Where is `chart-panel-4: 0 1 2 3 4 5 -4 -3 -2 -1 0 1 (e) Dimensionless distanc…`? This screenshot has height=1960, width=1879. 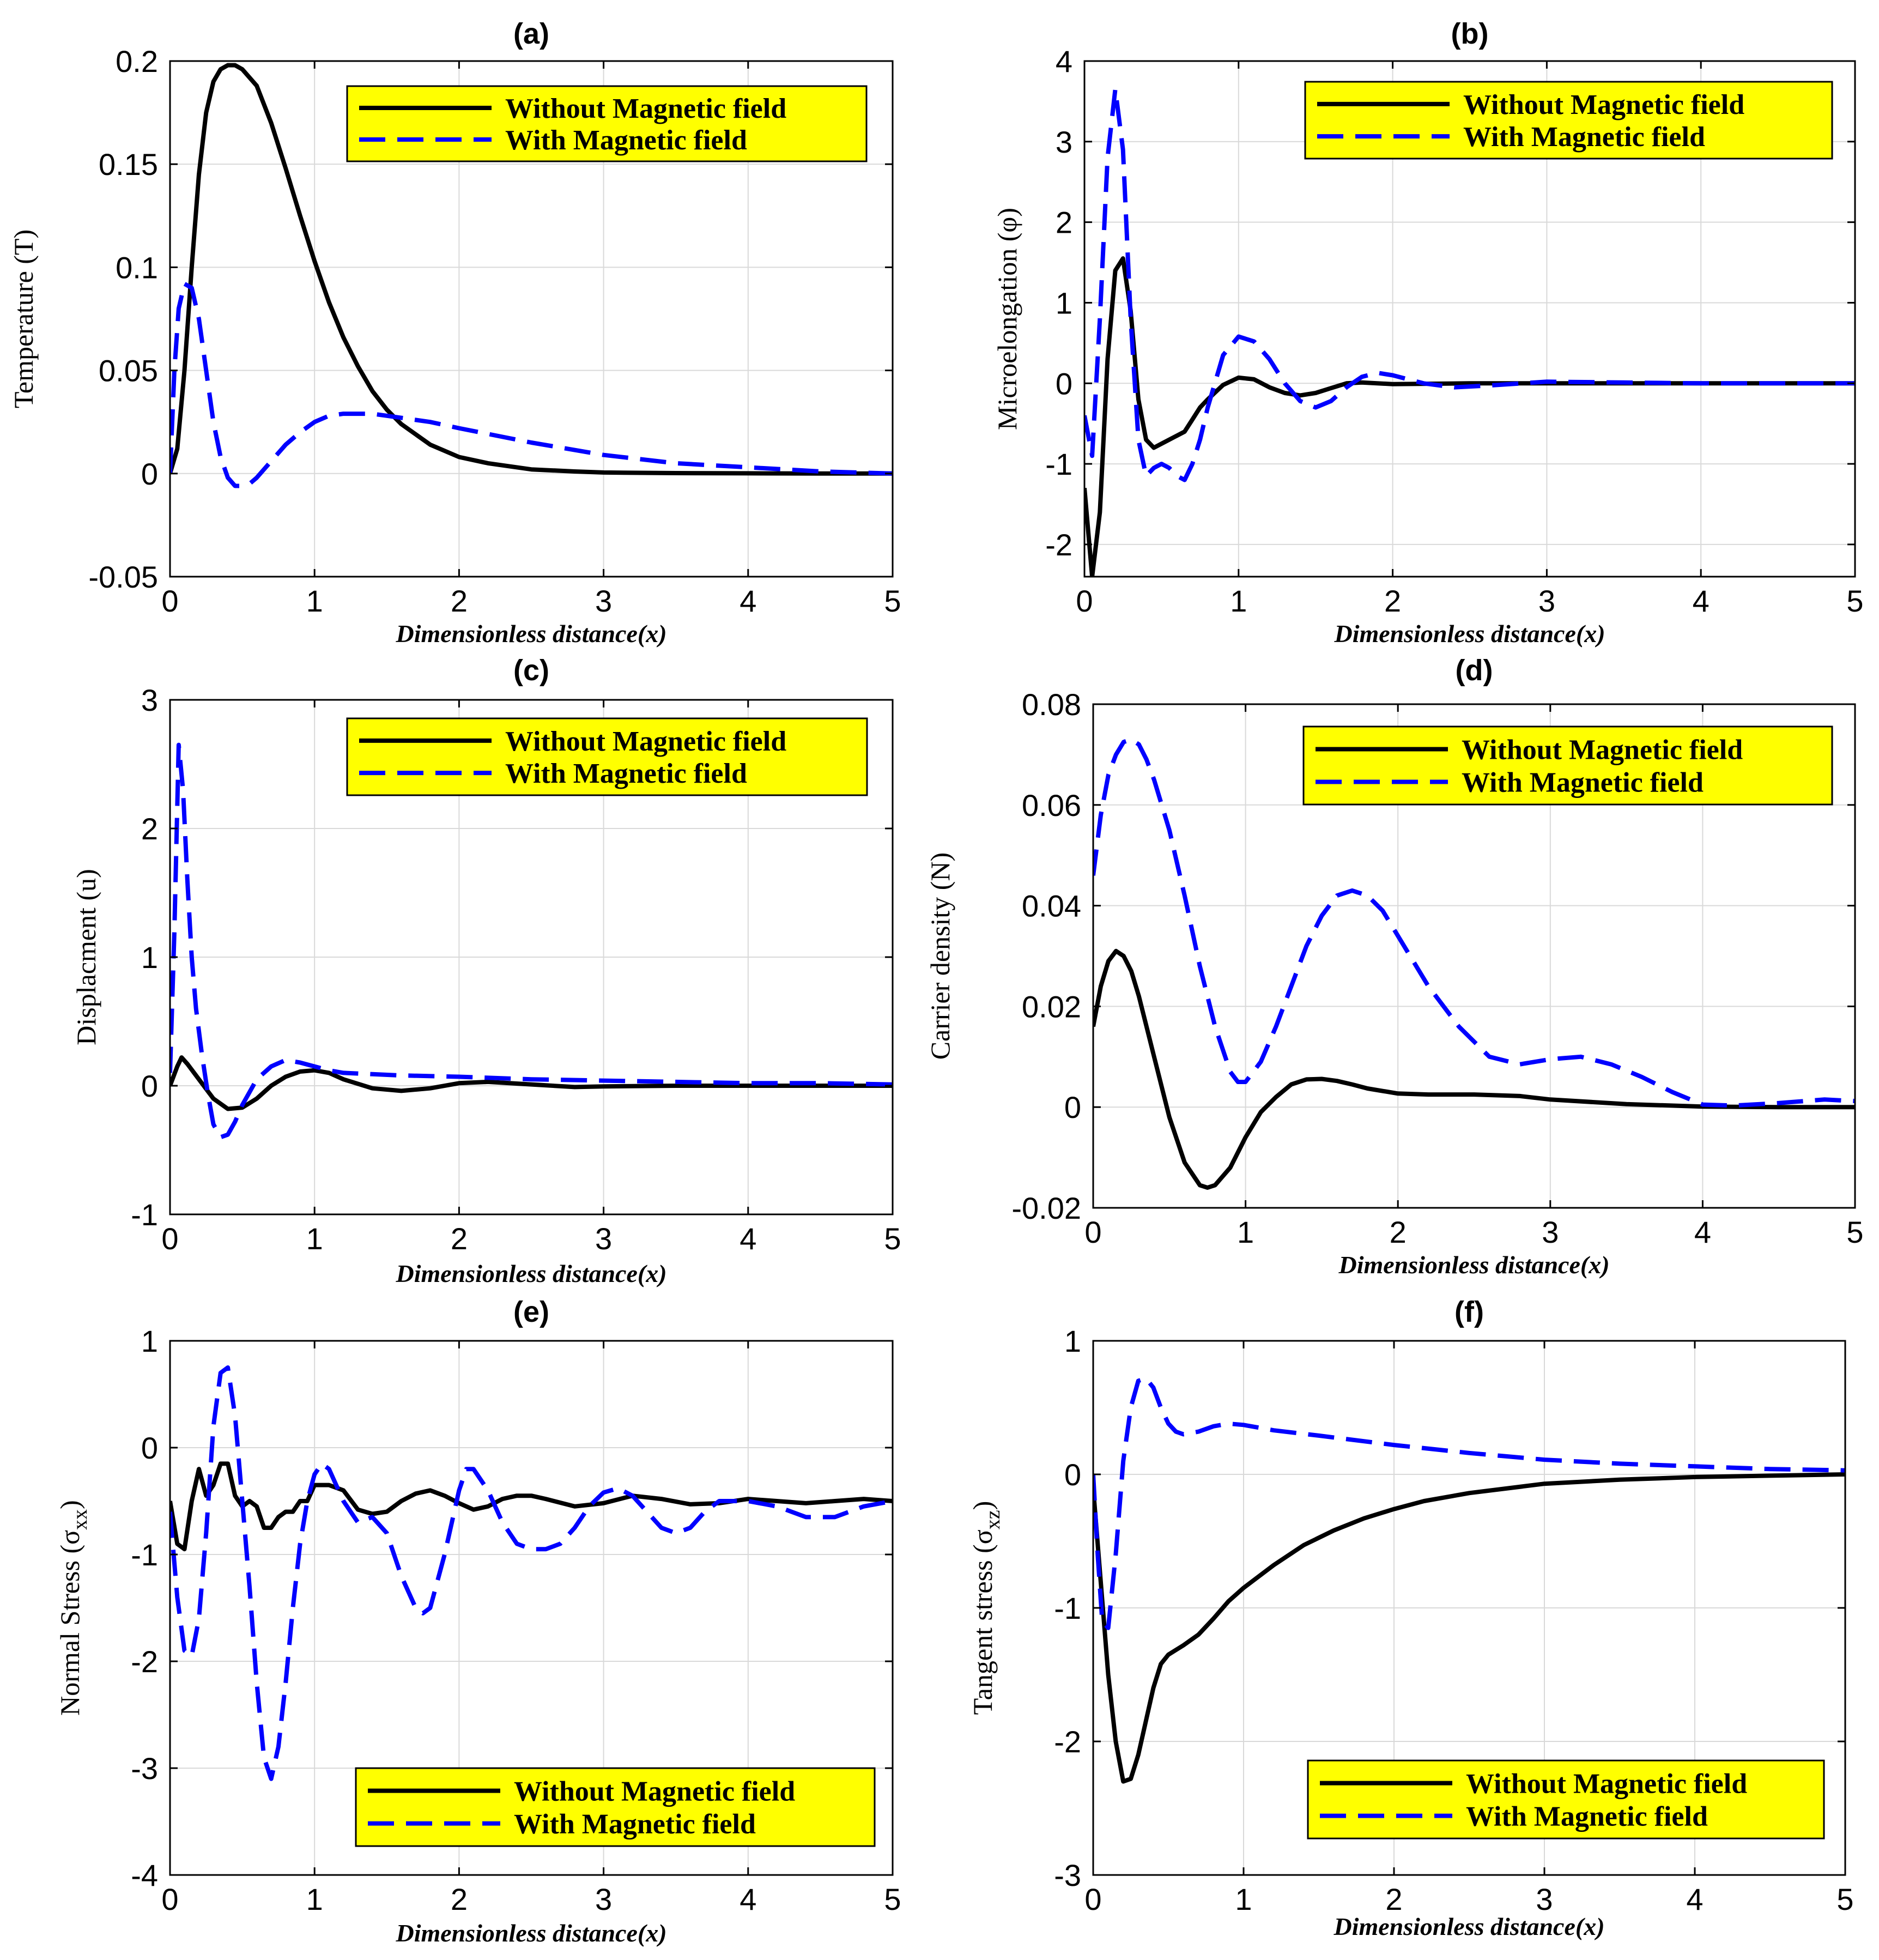
chart-panel-4: 0 1 2 3 4 5 -4 -3 -2 -1 0 1 (e) Dimensionless distanc… is located at coordinates (477, 1622).